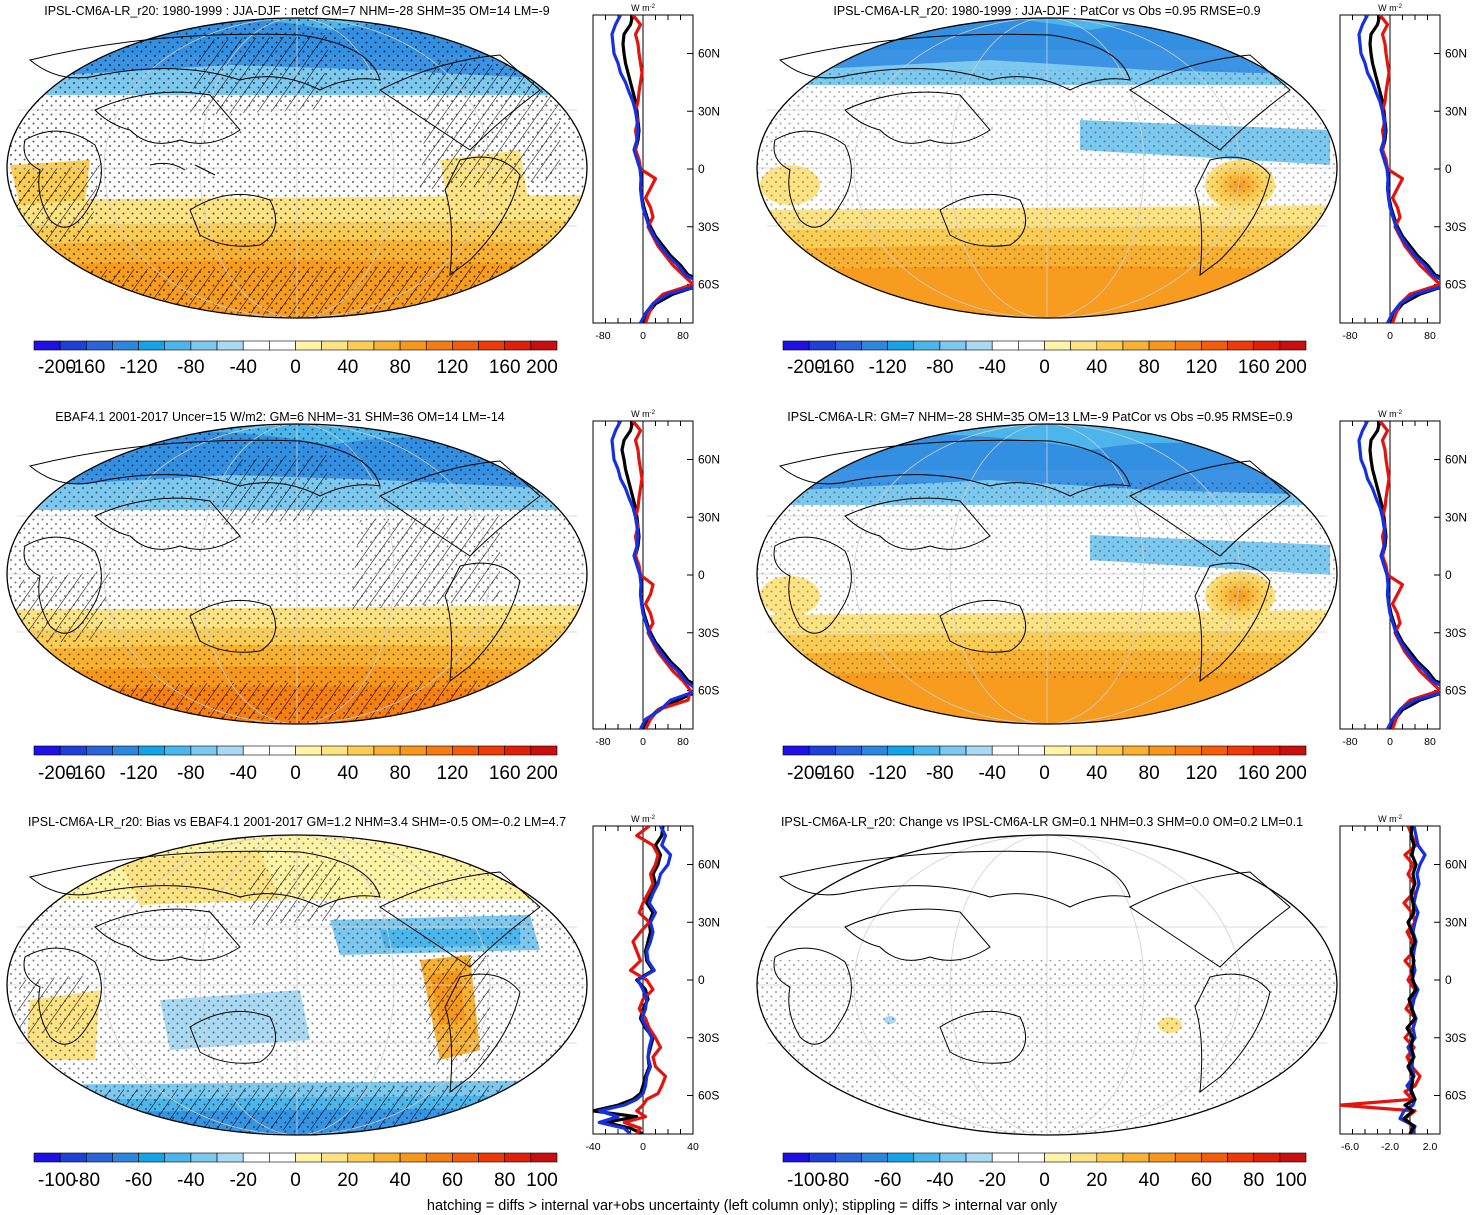  I want to click on x-tick-label: -40, so click(592, 1147).